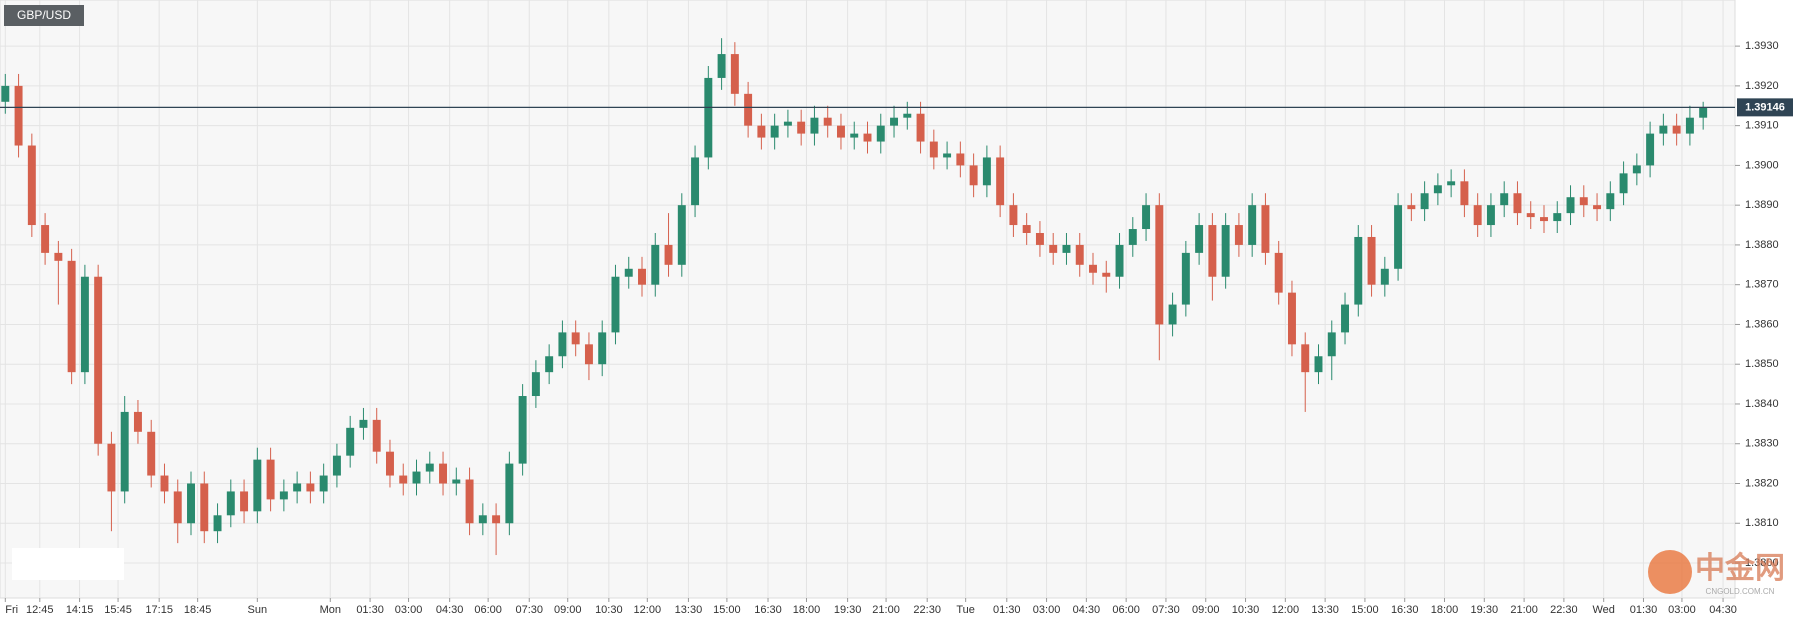  What do you see at coordinates (1166, 610) in the screenshot?
I see `x-tick-label: 07:30` at bounding box center [1166, 610].